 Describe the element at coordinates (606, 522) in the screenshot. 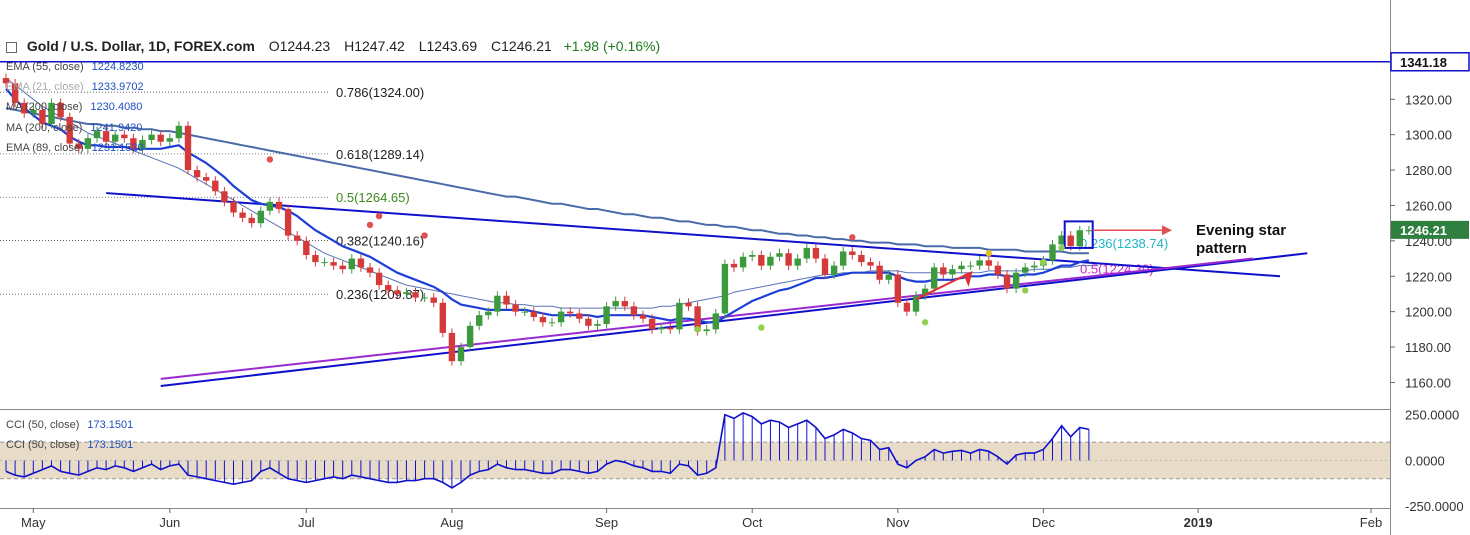

I see `x-tick-label: Sep` at that location.